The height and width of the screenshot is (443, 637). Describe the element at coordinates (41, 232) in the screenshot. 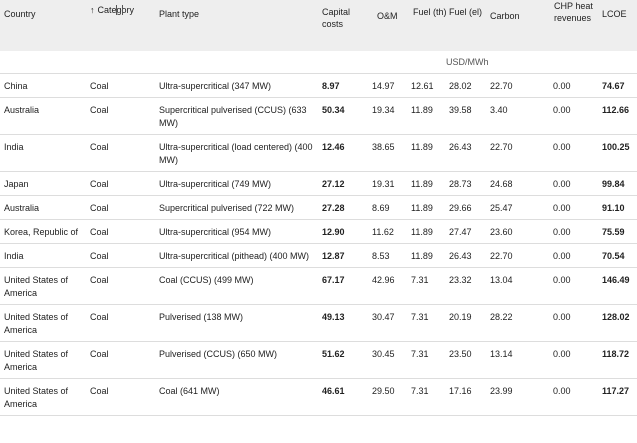

I see `cell-country: Korea, Republic of` at that location.